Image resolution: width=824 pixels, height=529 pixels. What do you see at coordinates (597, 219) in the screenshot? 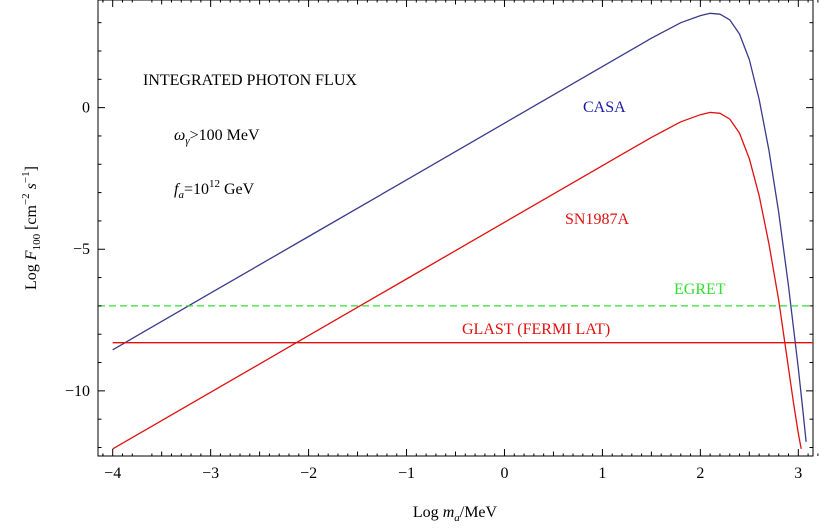
I see `series-label-sn1987a: SN1987A` at bounding box center [597, 219].